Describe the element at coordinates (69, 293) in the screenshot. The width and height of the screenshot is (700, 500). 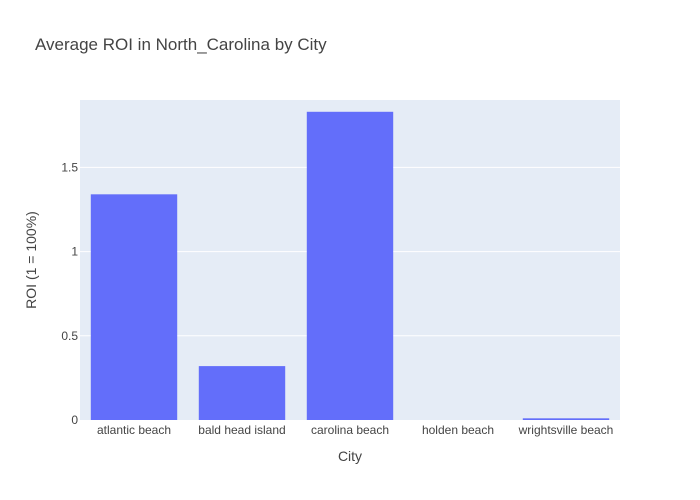
I see `y-axis-ticks: 0 0.5 1 1.5` at that location.